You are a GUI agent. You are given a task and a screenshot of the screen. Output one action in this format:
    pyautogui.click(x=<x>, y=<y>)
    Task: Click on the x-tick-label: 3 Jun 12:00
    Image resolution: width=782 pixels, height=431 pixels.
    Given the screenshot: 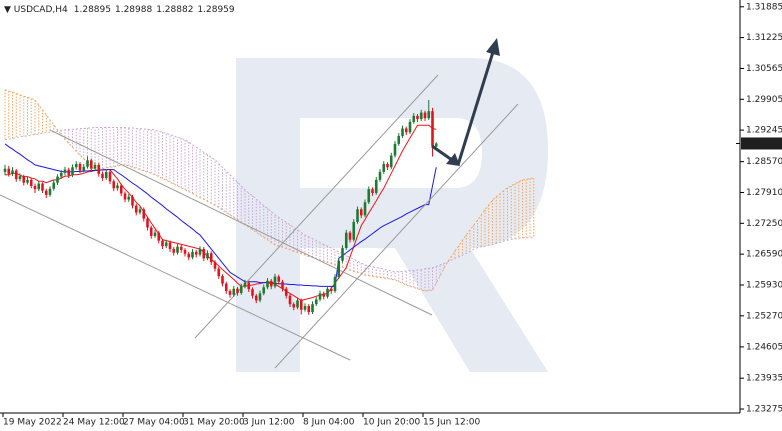 What is the action you would take?
    pyautogui.click(x=269, y=423)
    